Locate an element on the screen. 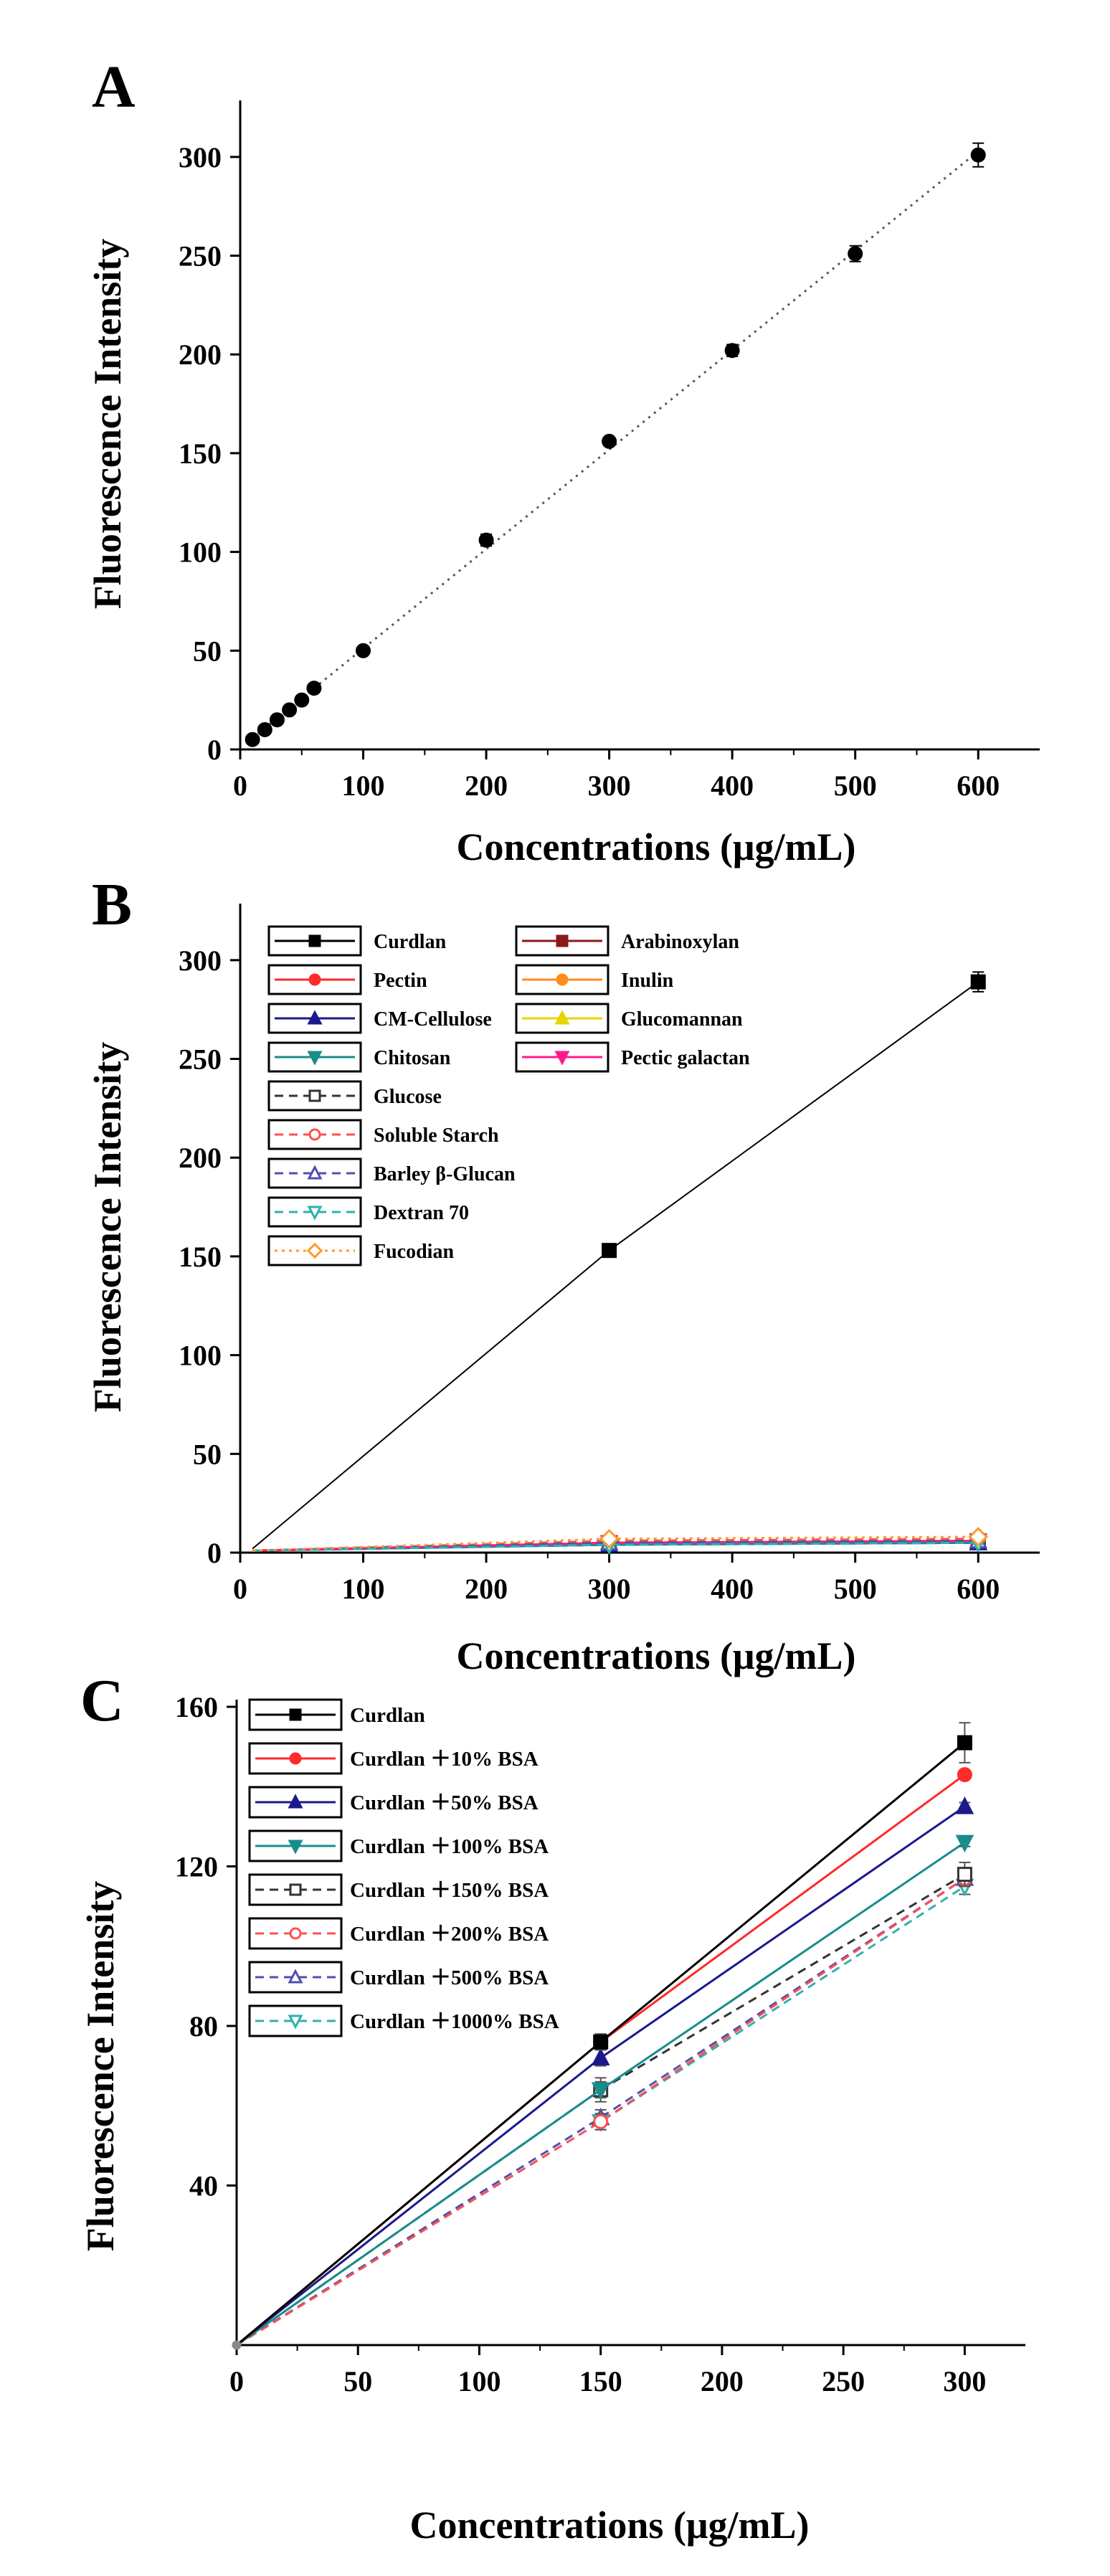 The image size is (1110, 2576). legend-label-b: Soluble Starch is located at coordinates (437, 1135).